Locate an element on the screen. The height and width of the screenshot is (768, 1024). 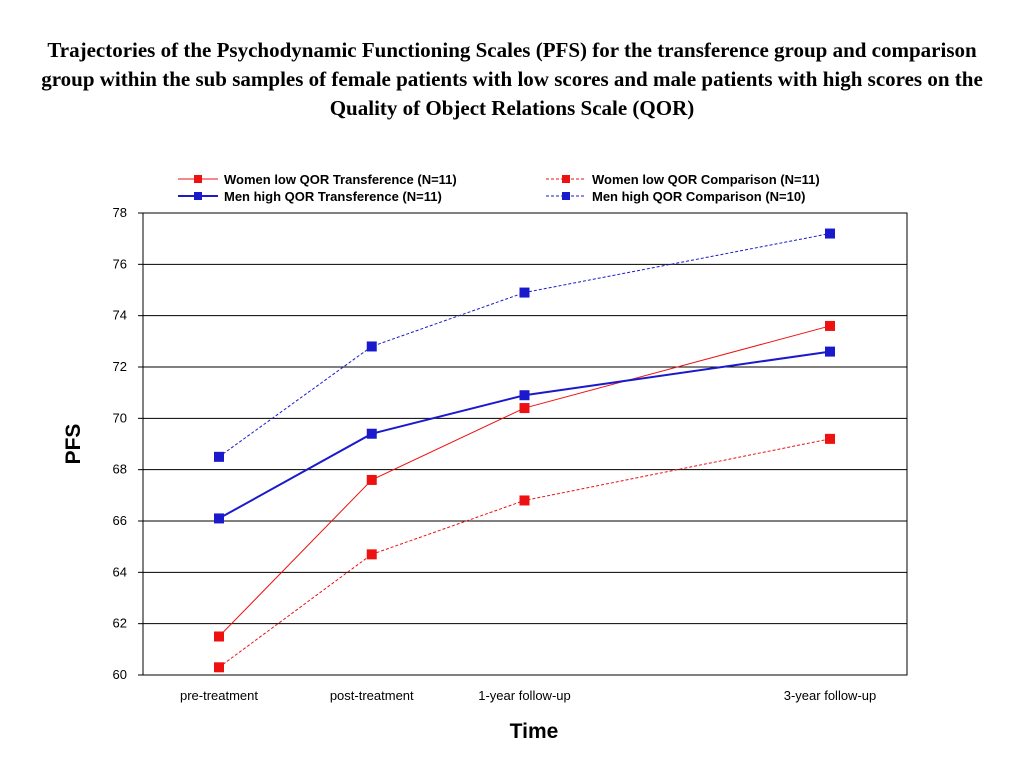
y-tick-label: 68 is located at coordinates (120, 469).